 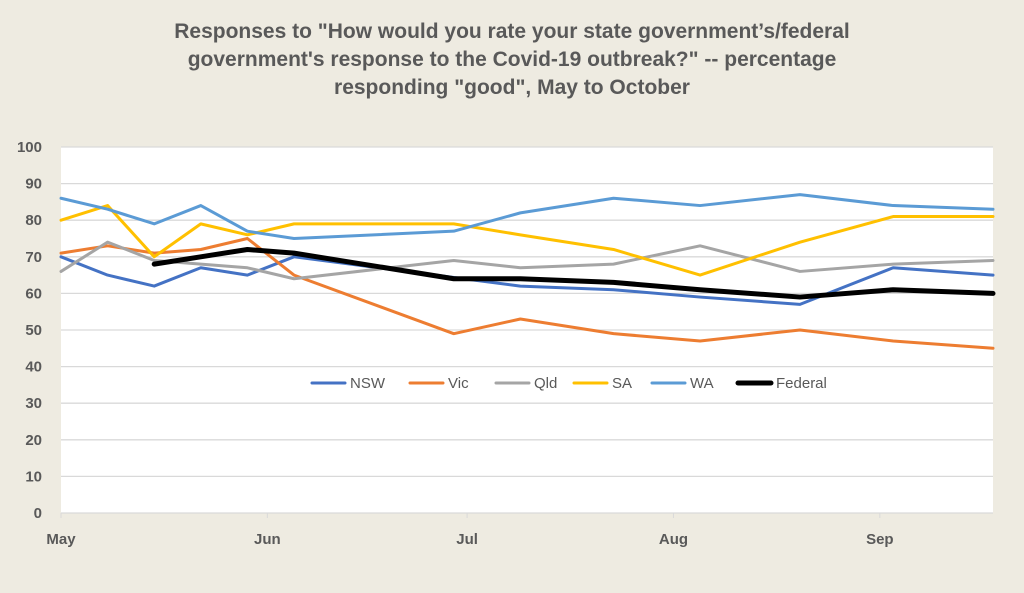 I want to click on legend-label-sa: SA, so click(x=622, y=383).